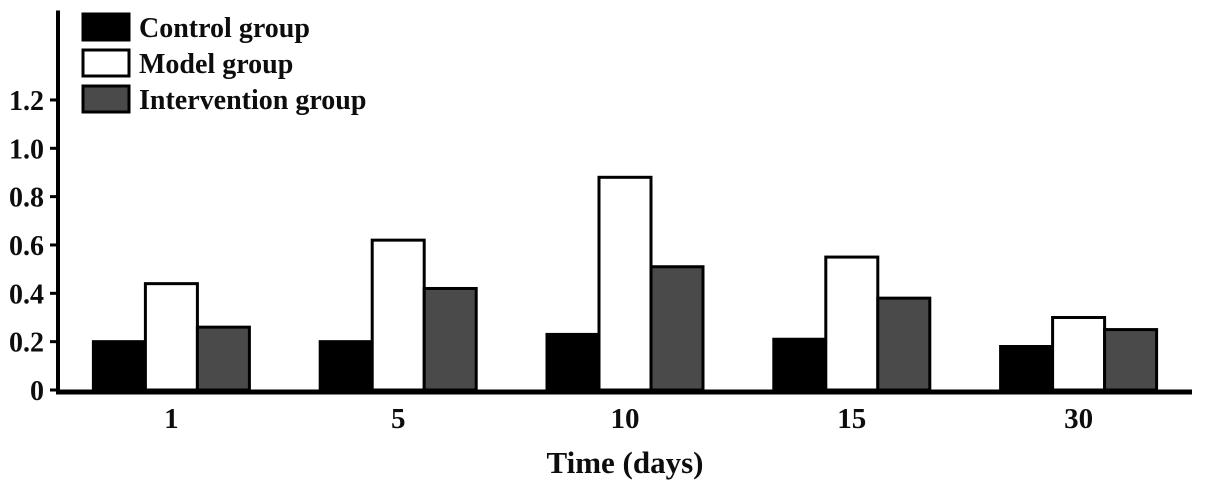 The width and height of the screenshot is (1205, 491). What do you see at coordinates (216, 64) in the screenshot?
I see `legend-label-model: Model group` at bounding box center [216, 64].